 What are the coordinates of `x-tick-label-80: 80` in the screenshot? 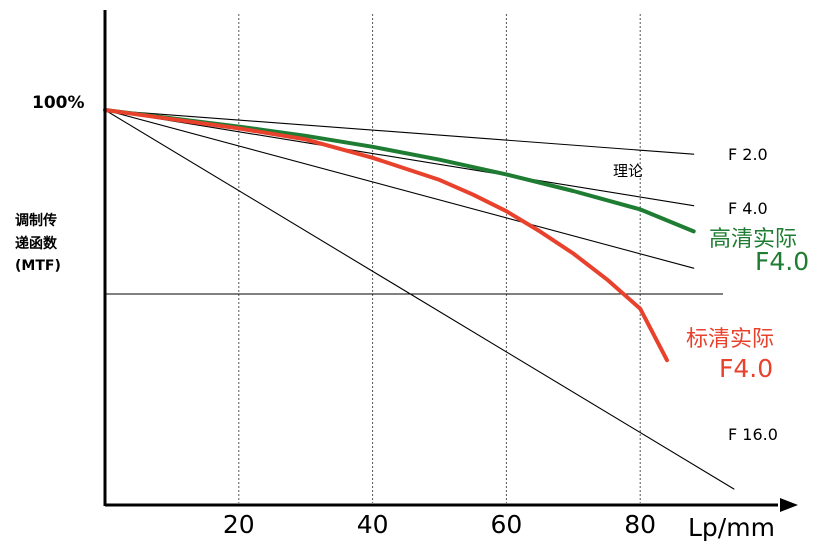 It's located at (640, 524).